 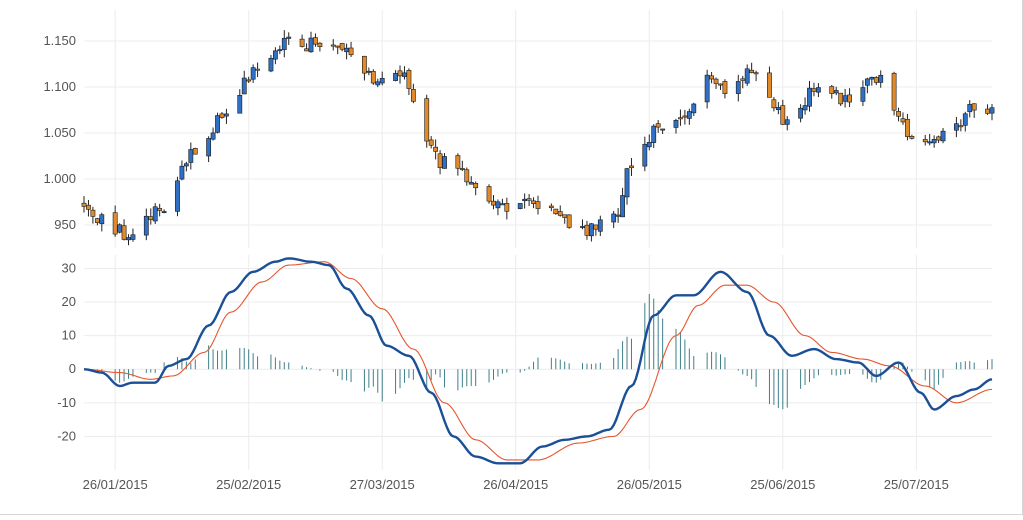 What do you see at coordinates (72, 368) in the screenshot?
I see `y-tick-label: 0` at bounding box center [72, 368].